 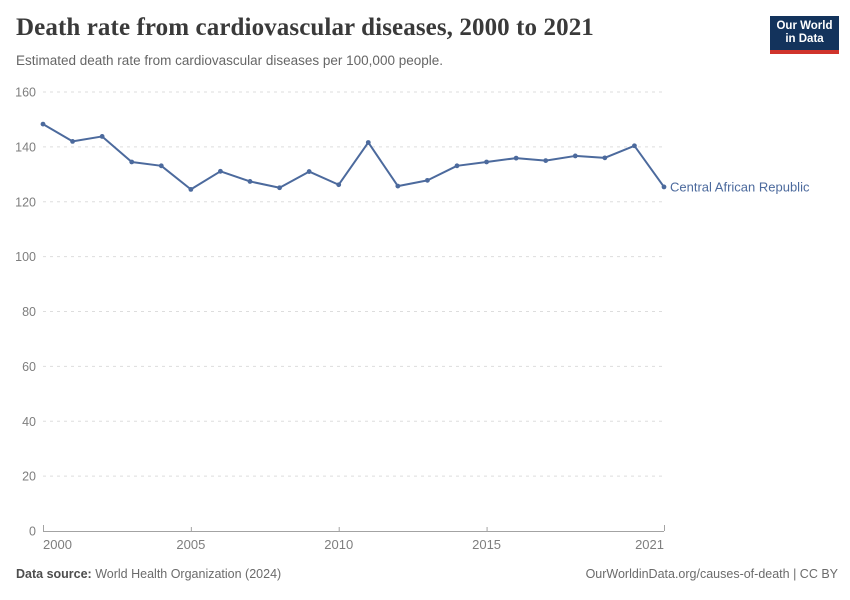 I want to click on y-tick-label: 100, so click(x=25, y=257).